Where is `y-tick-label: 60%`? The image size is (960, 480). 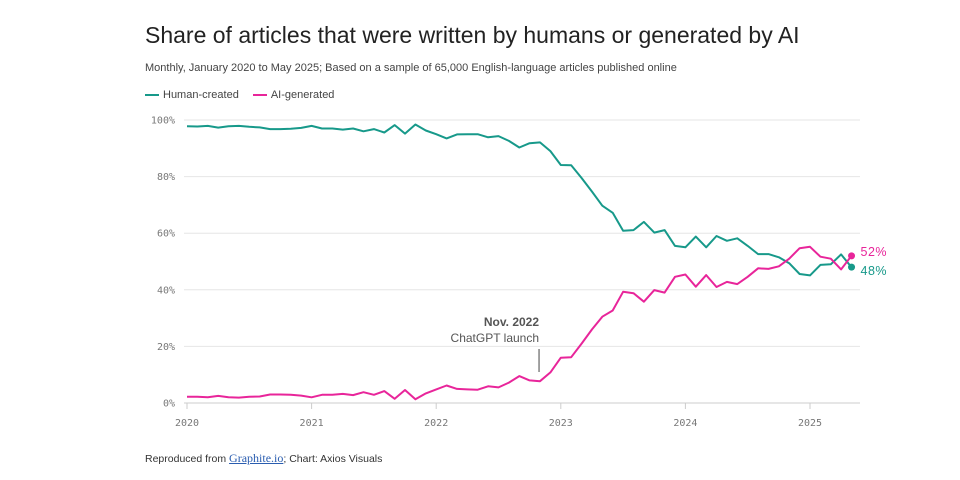
y-tick-label: 60% is located at coordinates (166, 234).